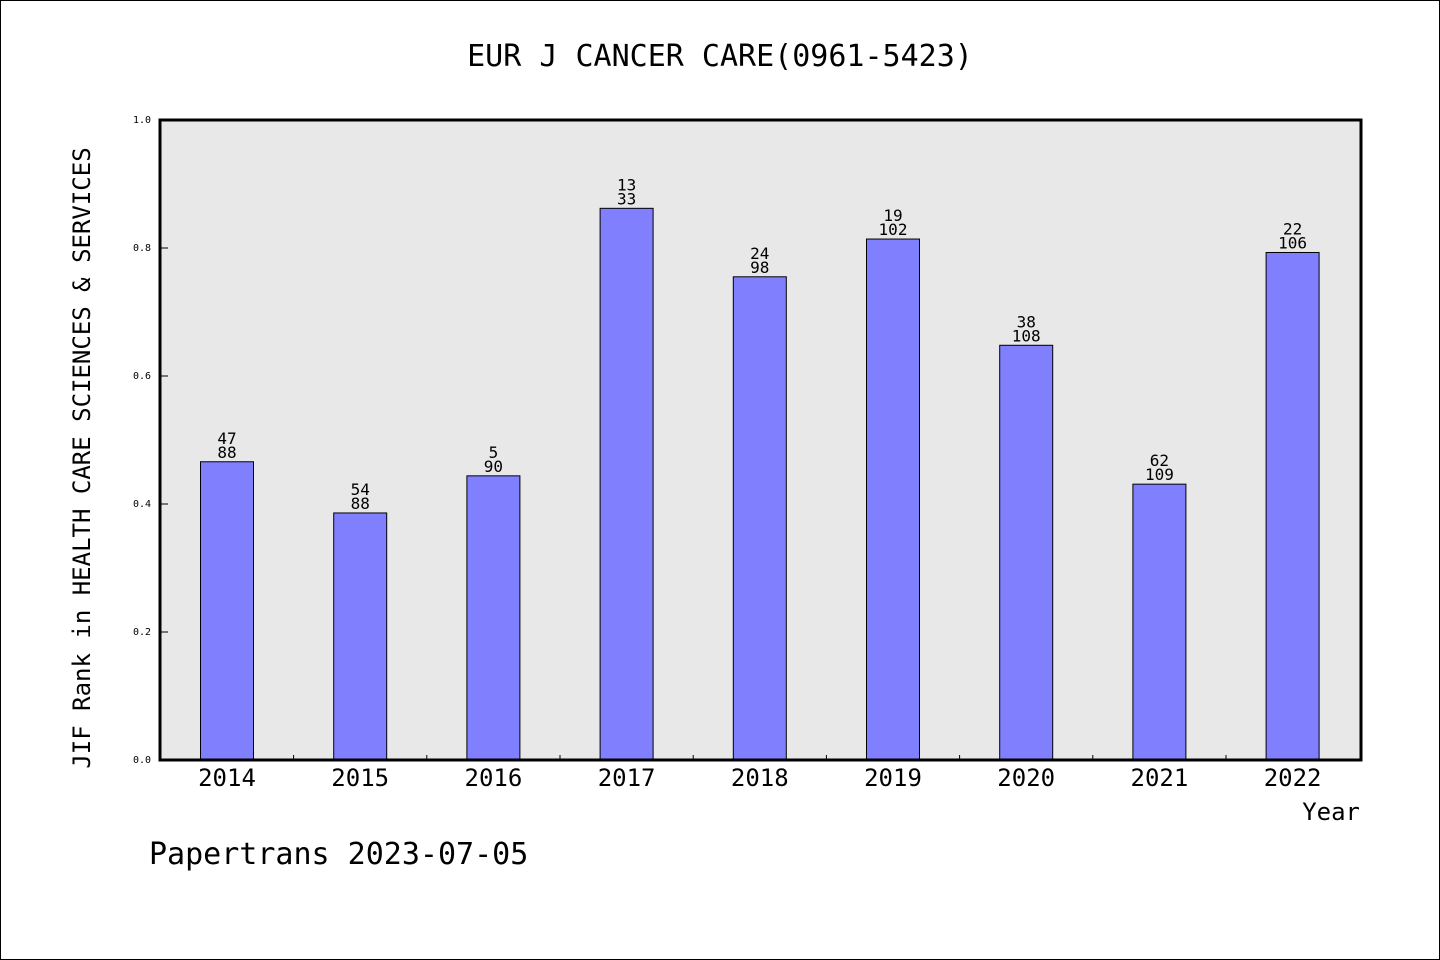  I want to click on bar-2014, so click(227, 611).